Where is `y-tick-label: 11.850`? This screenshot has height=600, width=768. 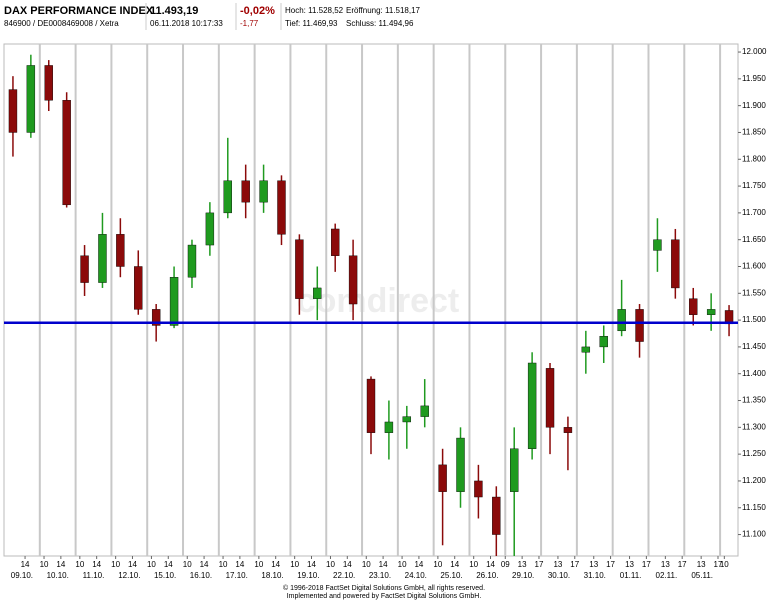 y-tick-label: 11.850 is located at coordinates (754, 132).